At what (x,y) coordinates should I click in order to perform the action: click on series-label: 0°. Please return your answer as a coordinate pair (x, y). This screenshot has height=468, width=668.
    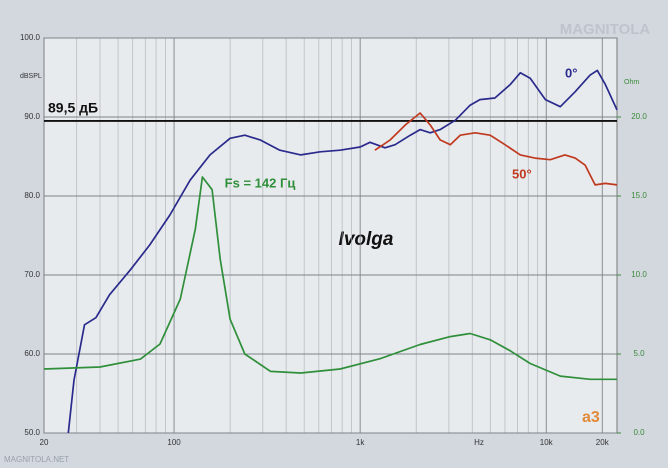
    Looking at the image, I should click on (571, 72).